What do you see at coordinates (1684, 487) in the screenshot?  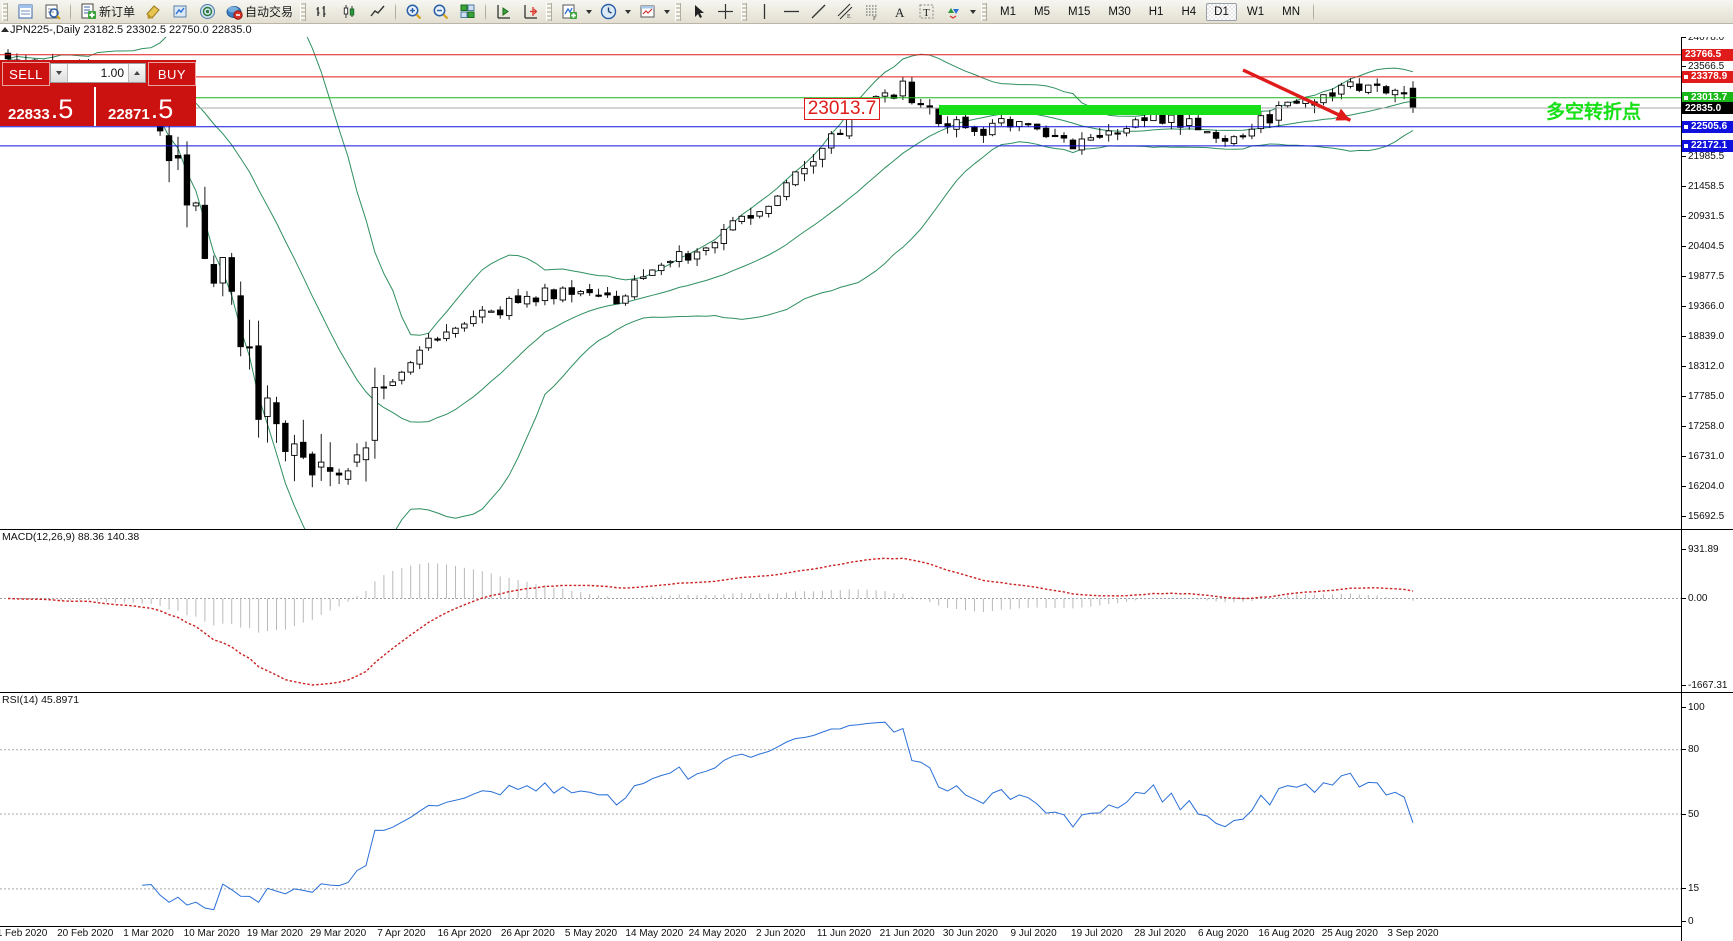 I see `tick-dash` at bounding box center [1684, 487].